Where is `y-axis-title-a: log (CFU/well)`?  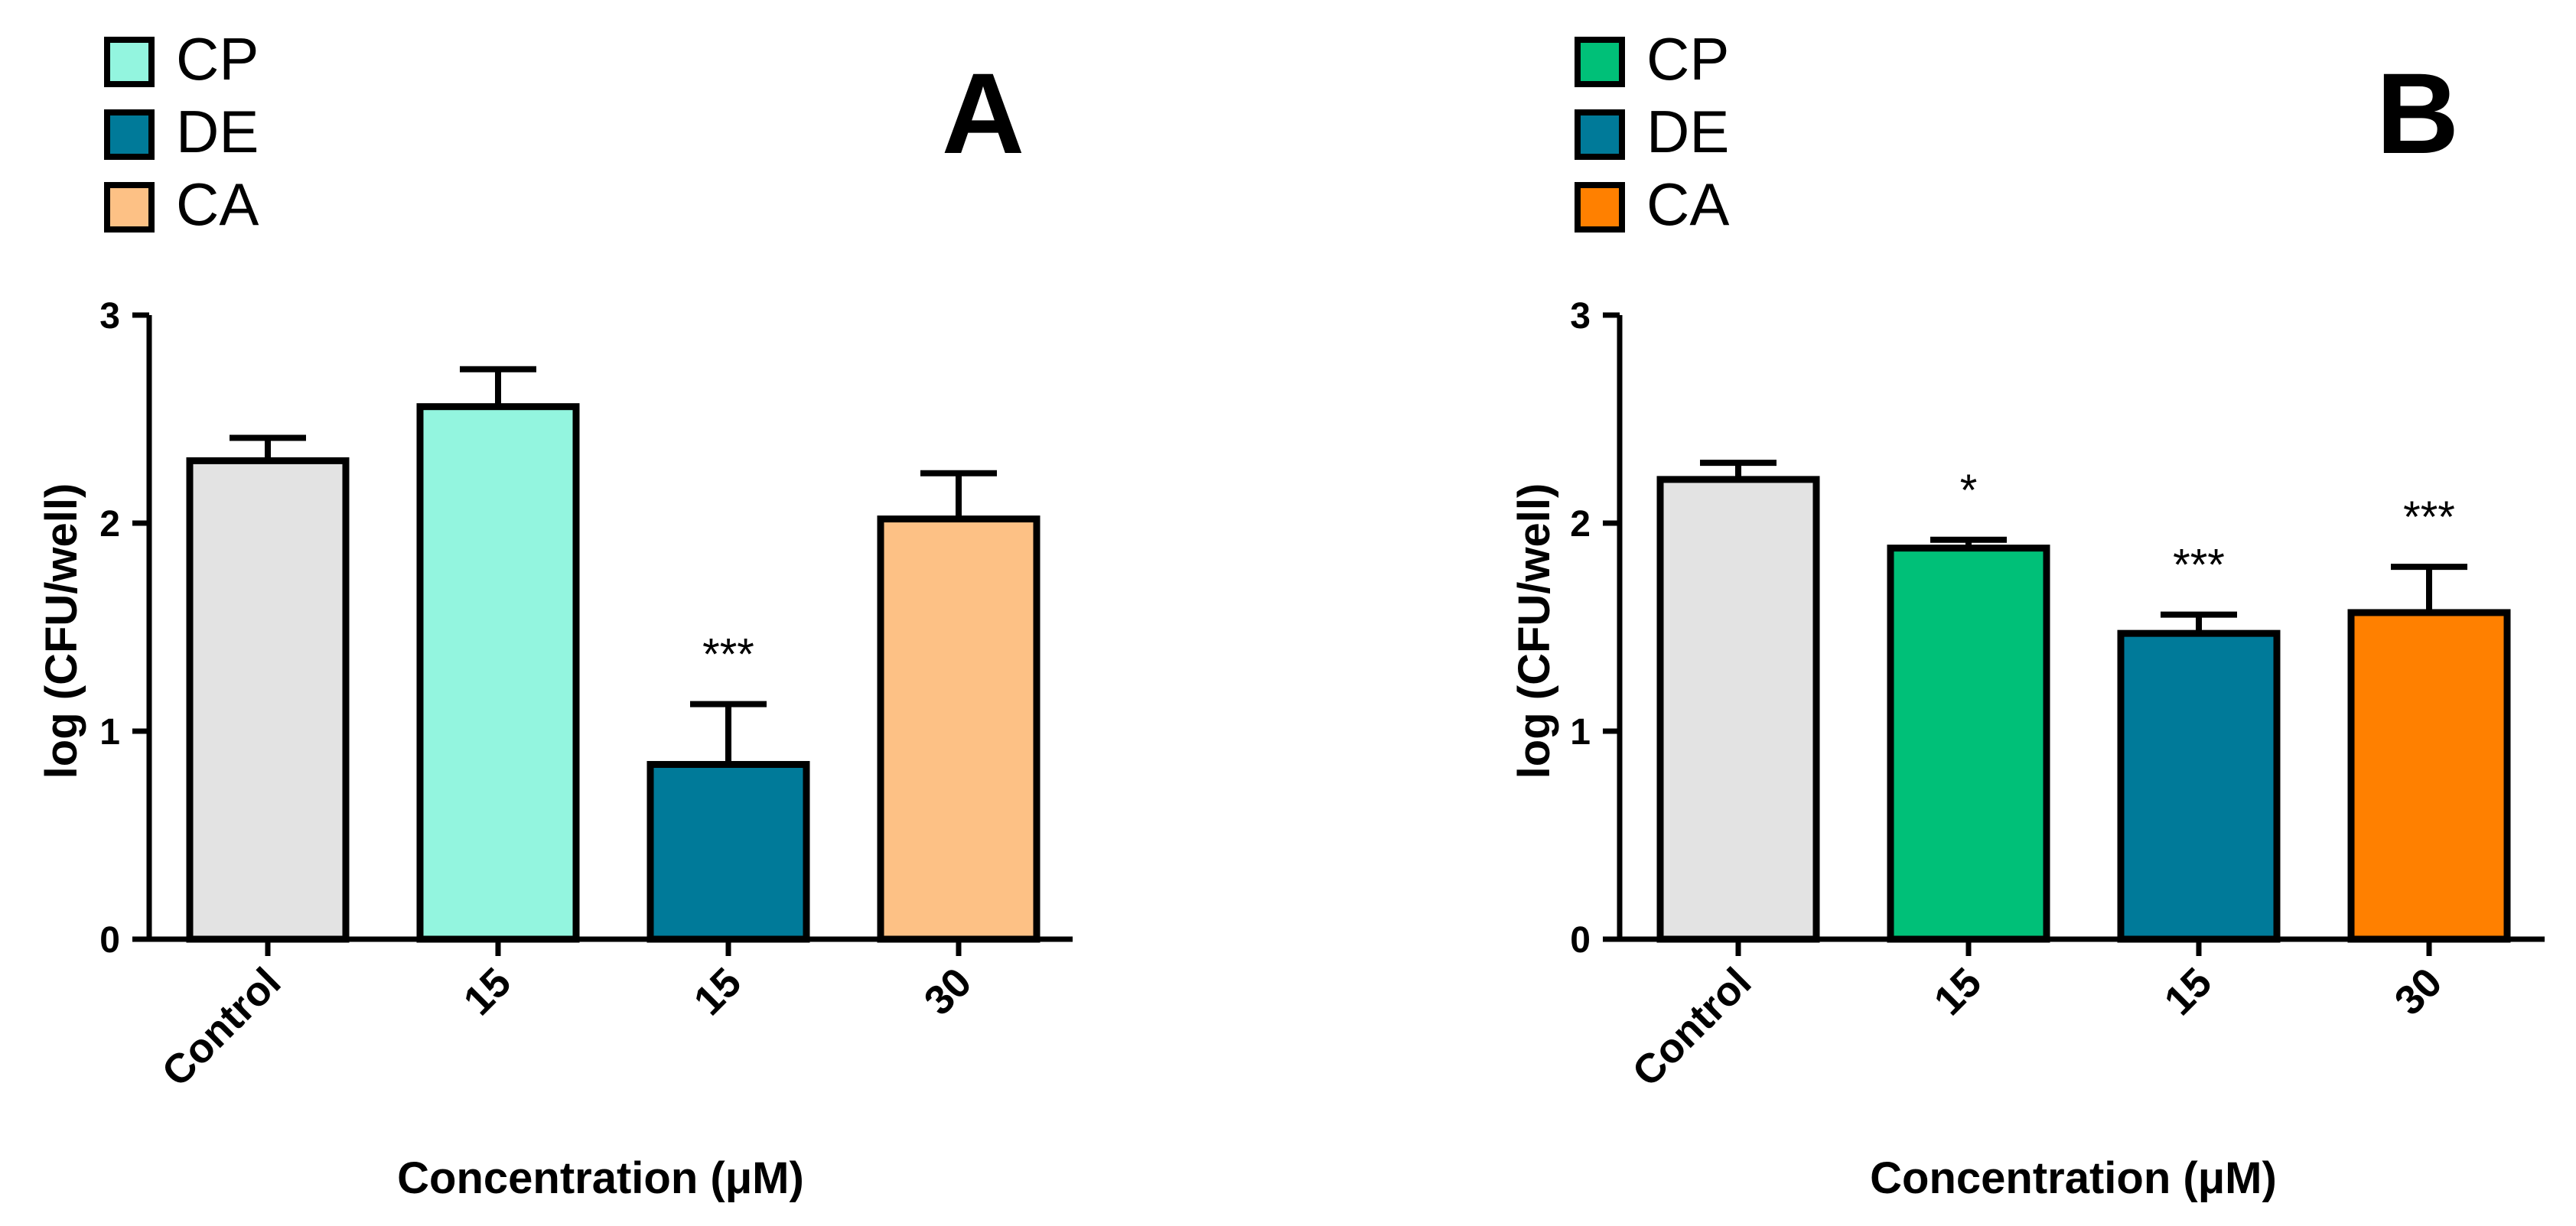 y-axis-title-a: log (CFU/well) is located at coordinates (62, 631).